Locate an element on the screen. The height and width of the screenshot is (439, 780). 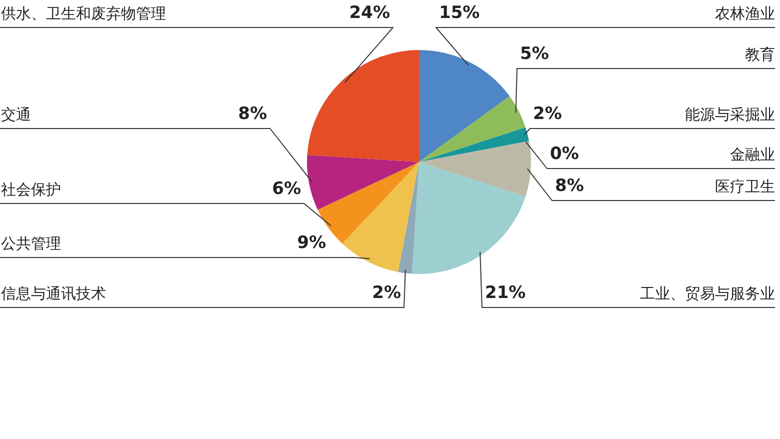
data-label: 24% is located at coordinates (369, 12).